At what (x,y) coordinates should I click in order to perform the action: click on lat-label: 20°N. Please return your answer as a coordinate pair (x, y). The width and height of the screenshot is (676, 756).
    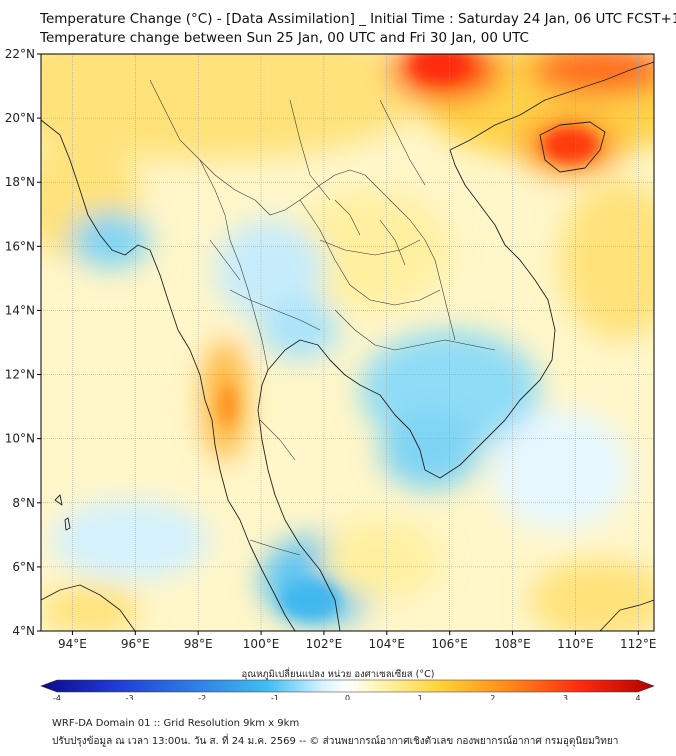
    Looking at the image, I should click on (20, 118).